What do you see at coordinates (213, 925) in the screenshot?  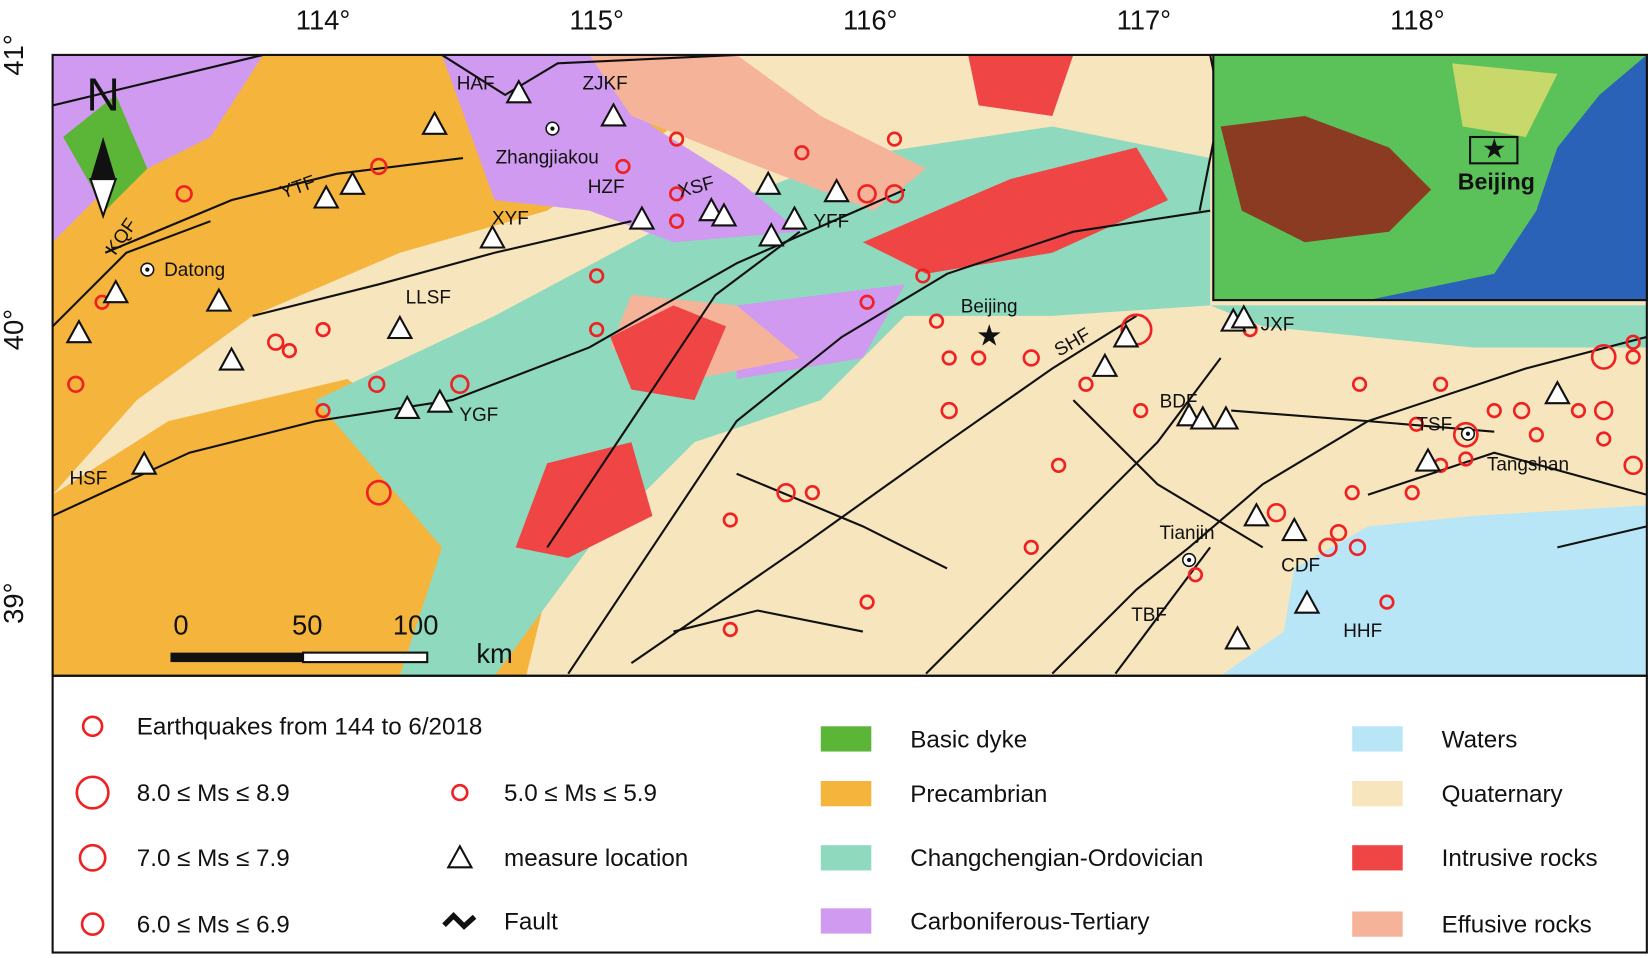 I see `legend-label: 6.0 ≤ Ms ≤ 6.9` at bounding box center [213, 925].